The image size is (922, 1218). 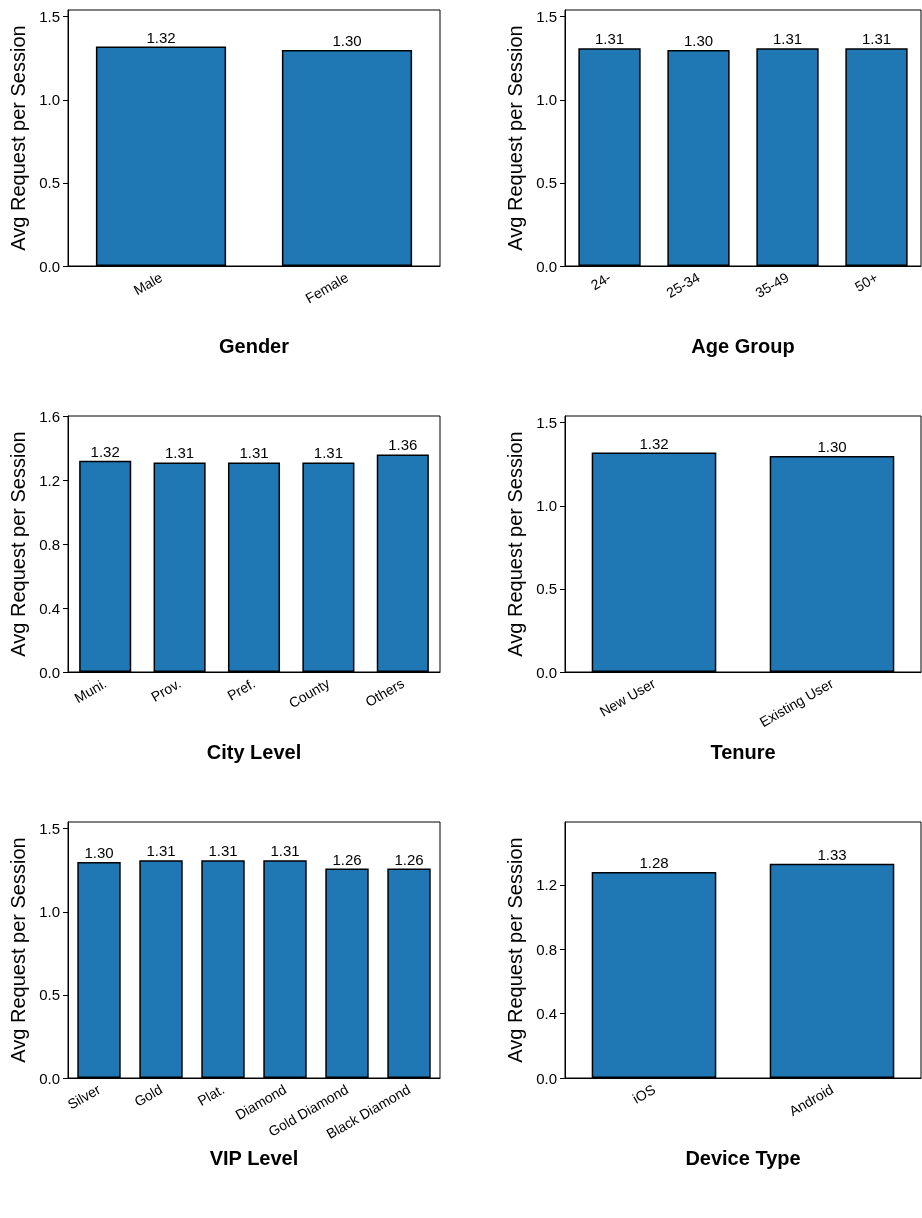 I want to click on x-axis-title: Age Group, so click(x=743, y=346).